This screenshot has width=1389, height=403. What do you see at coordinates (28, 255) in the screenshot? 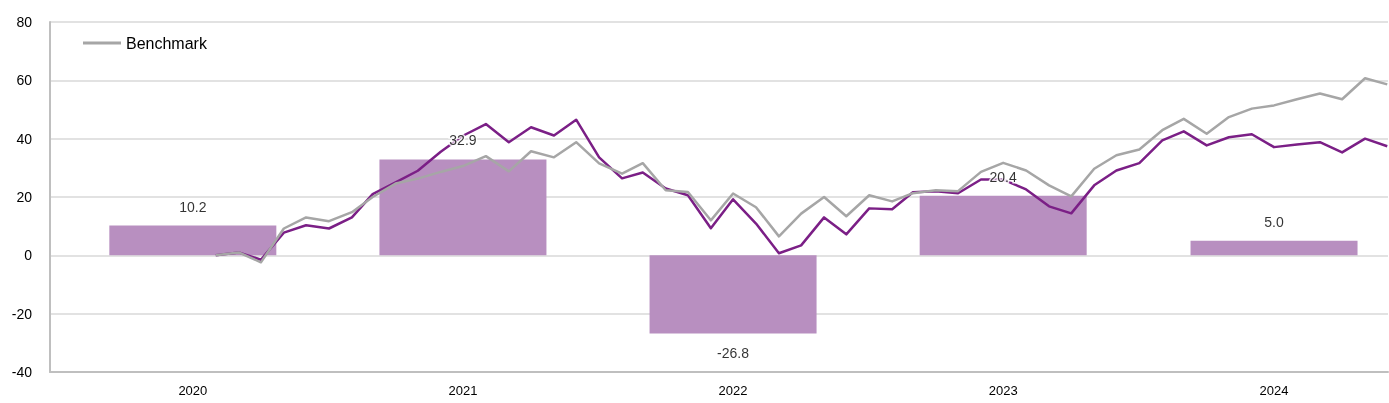
I see `y-tick-label: 0` at bounding box center [28, 255].